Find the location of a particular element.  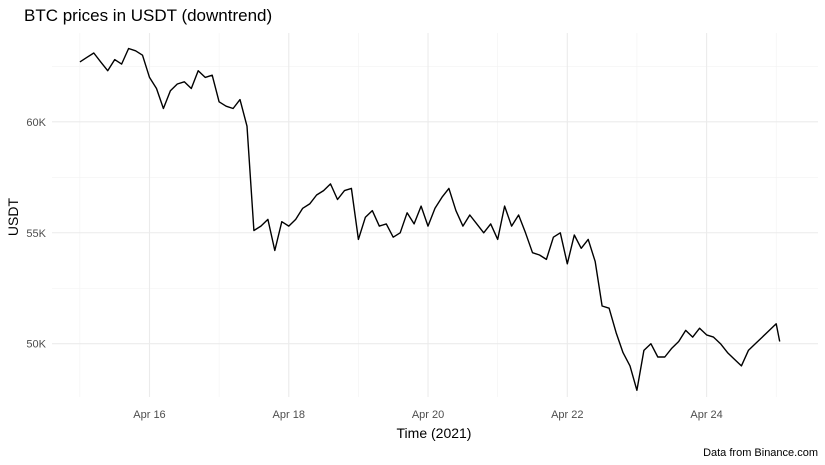

x-tick-label: Apr 18 is located at coordinates (289, 415).